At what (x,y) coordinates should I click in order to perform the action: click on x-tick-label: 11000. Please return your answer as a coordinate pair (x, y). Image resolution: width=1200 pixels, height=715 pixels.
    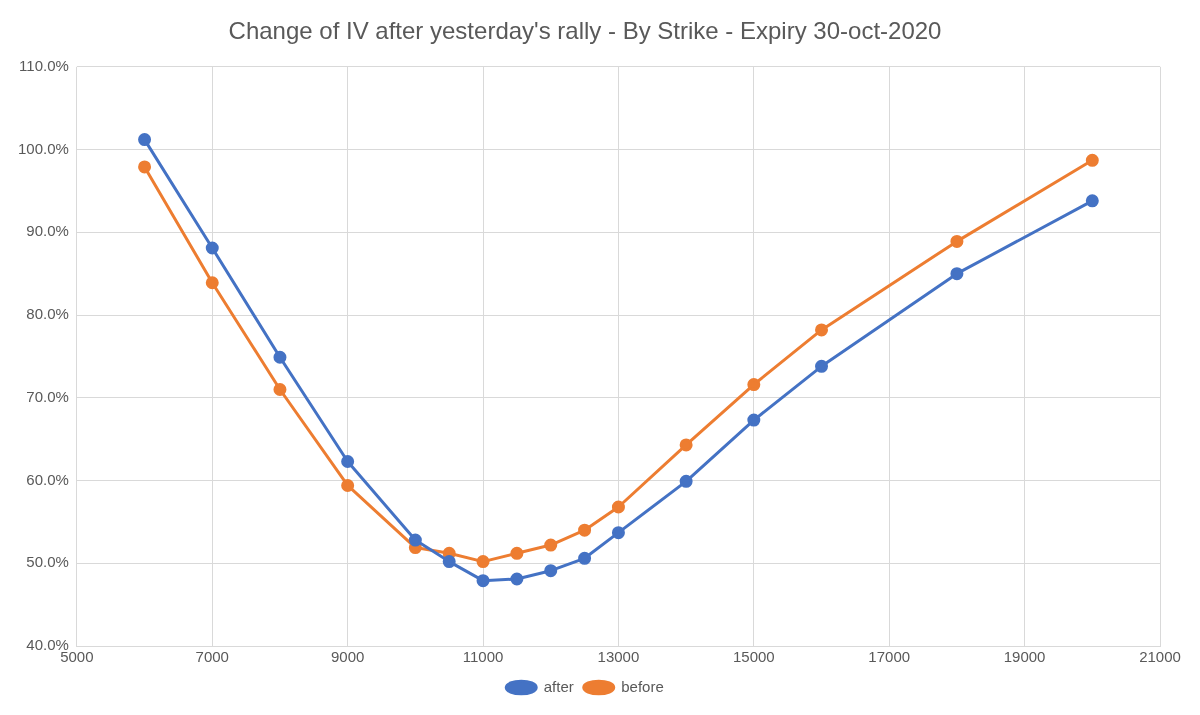
    Looking at the image, I should click on (483, 657).